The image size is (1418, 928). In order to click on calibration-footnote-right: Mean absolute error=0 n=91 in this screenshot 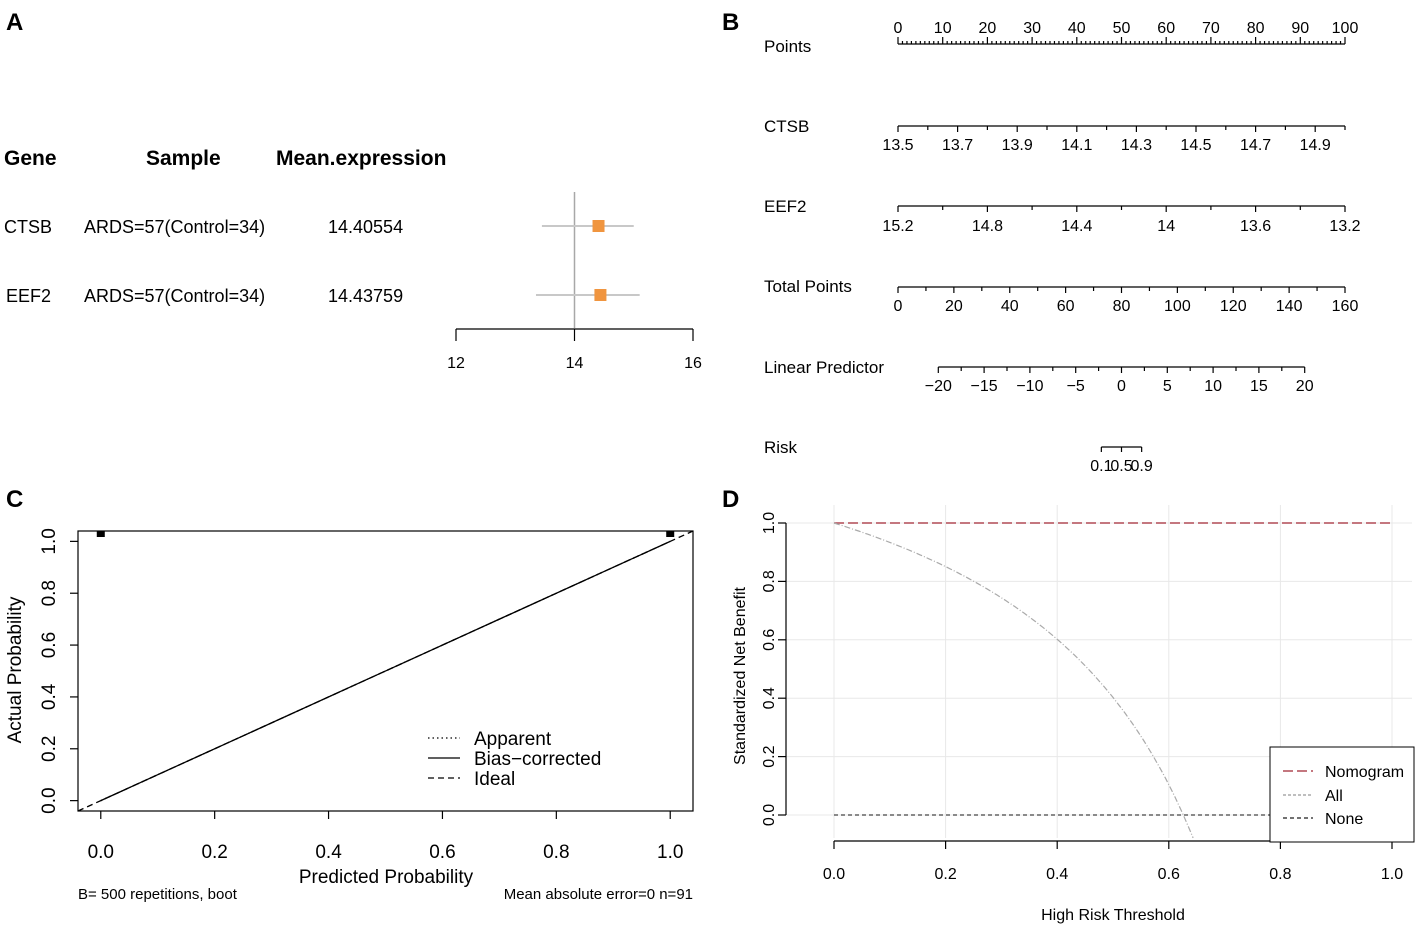, I will do `click(598, 894)`.